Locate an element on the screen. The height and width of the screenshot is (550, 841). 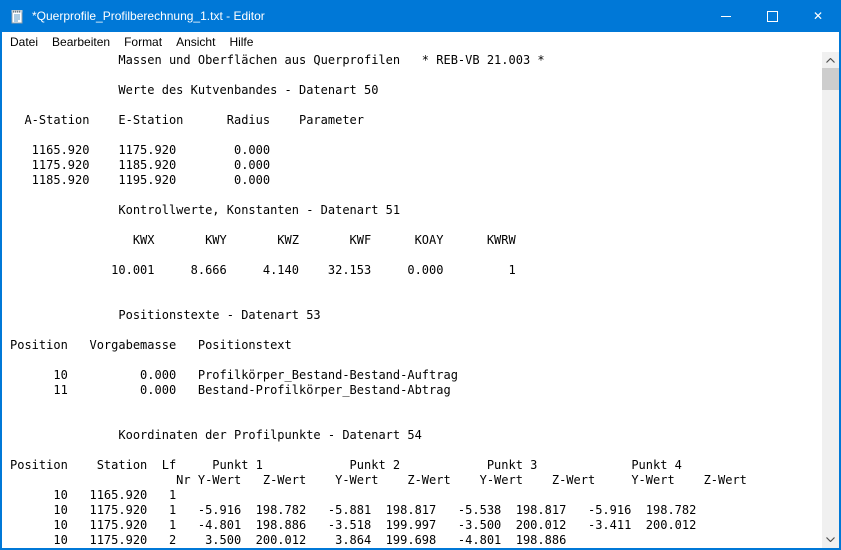
caption-buttons: ✕ is located at coordinates (772, 16).